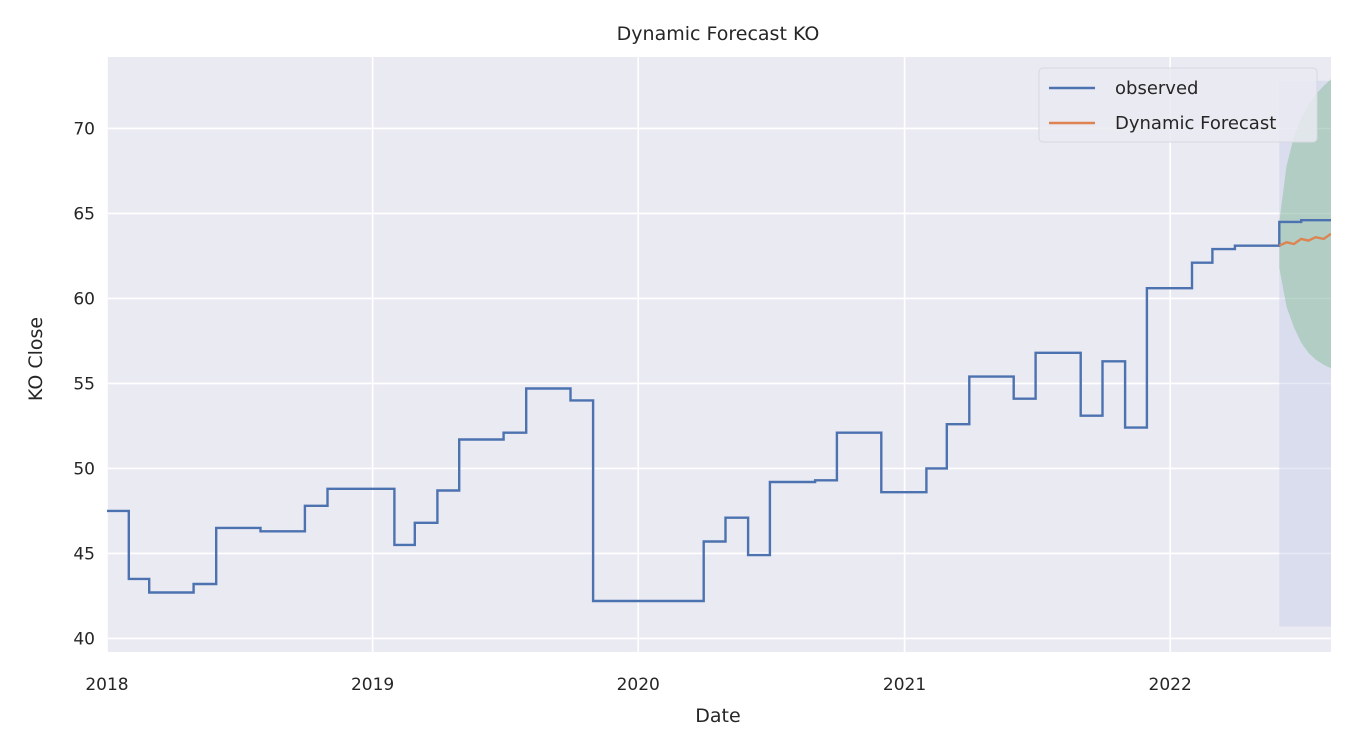 This screenshot has width=1350, height=746. What do you see at coordinates (84, 214) in the screenshot?
I see `y-tick-label: 65` at bounding box center [84, 214].